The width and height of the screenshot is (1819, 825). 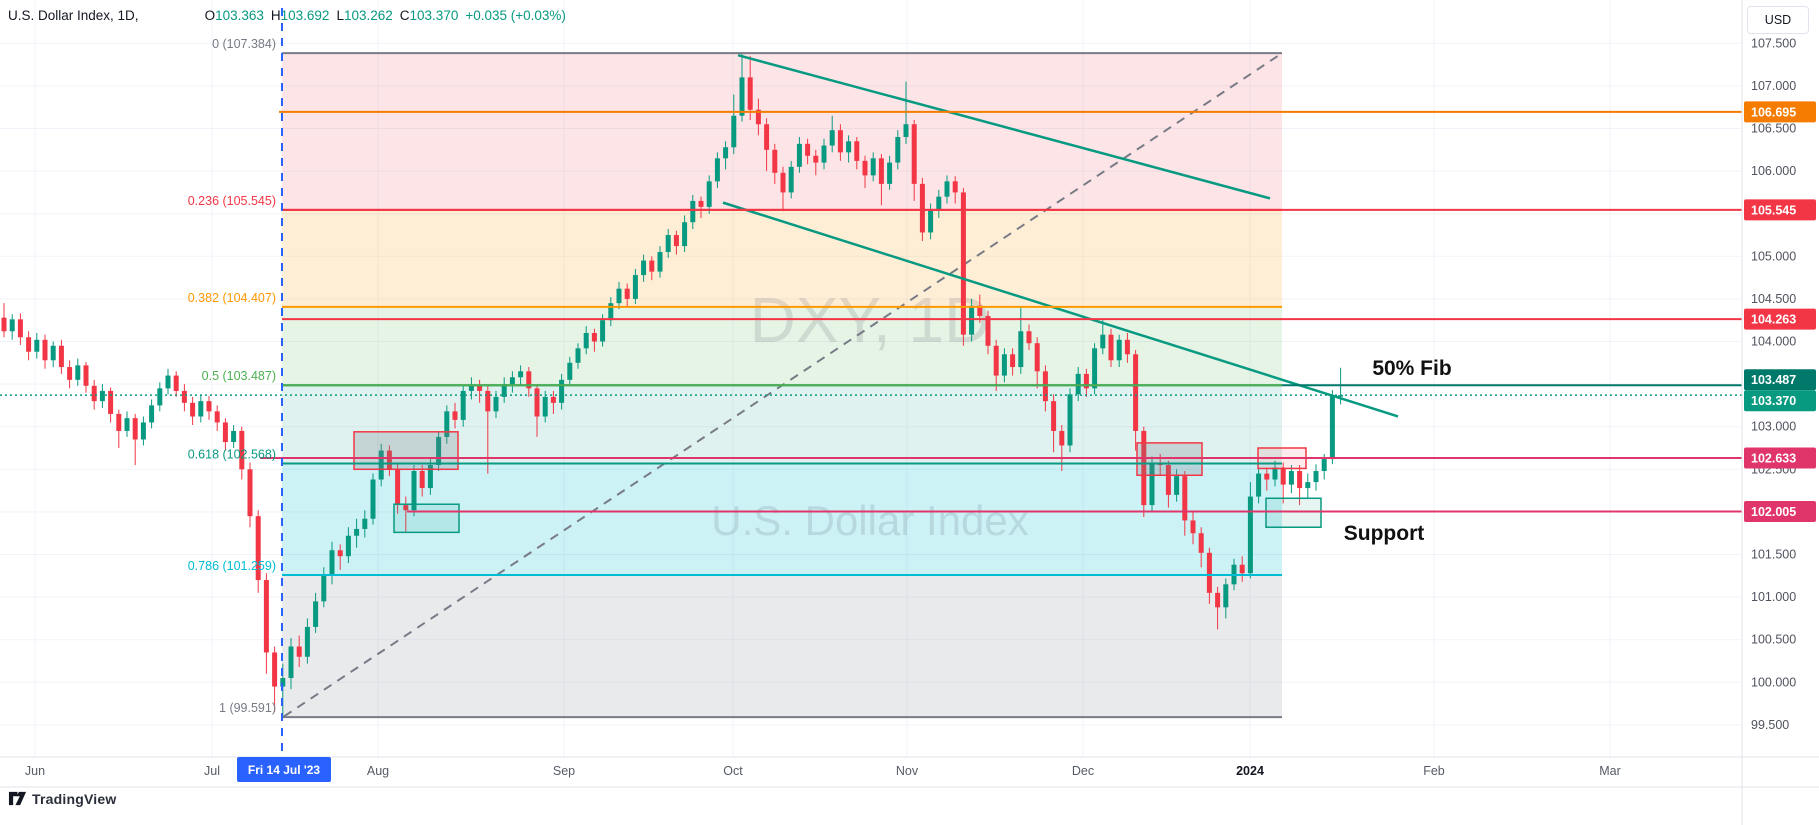 I want to click on ohlc-value: 103.692, so click(x=305, y=15).